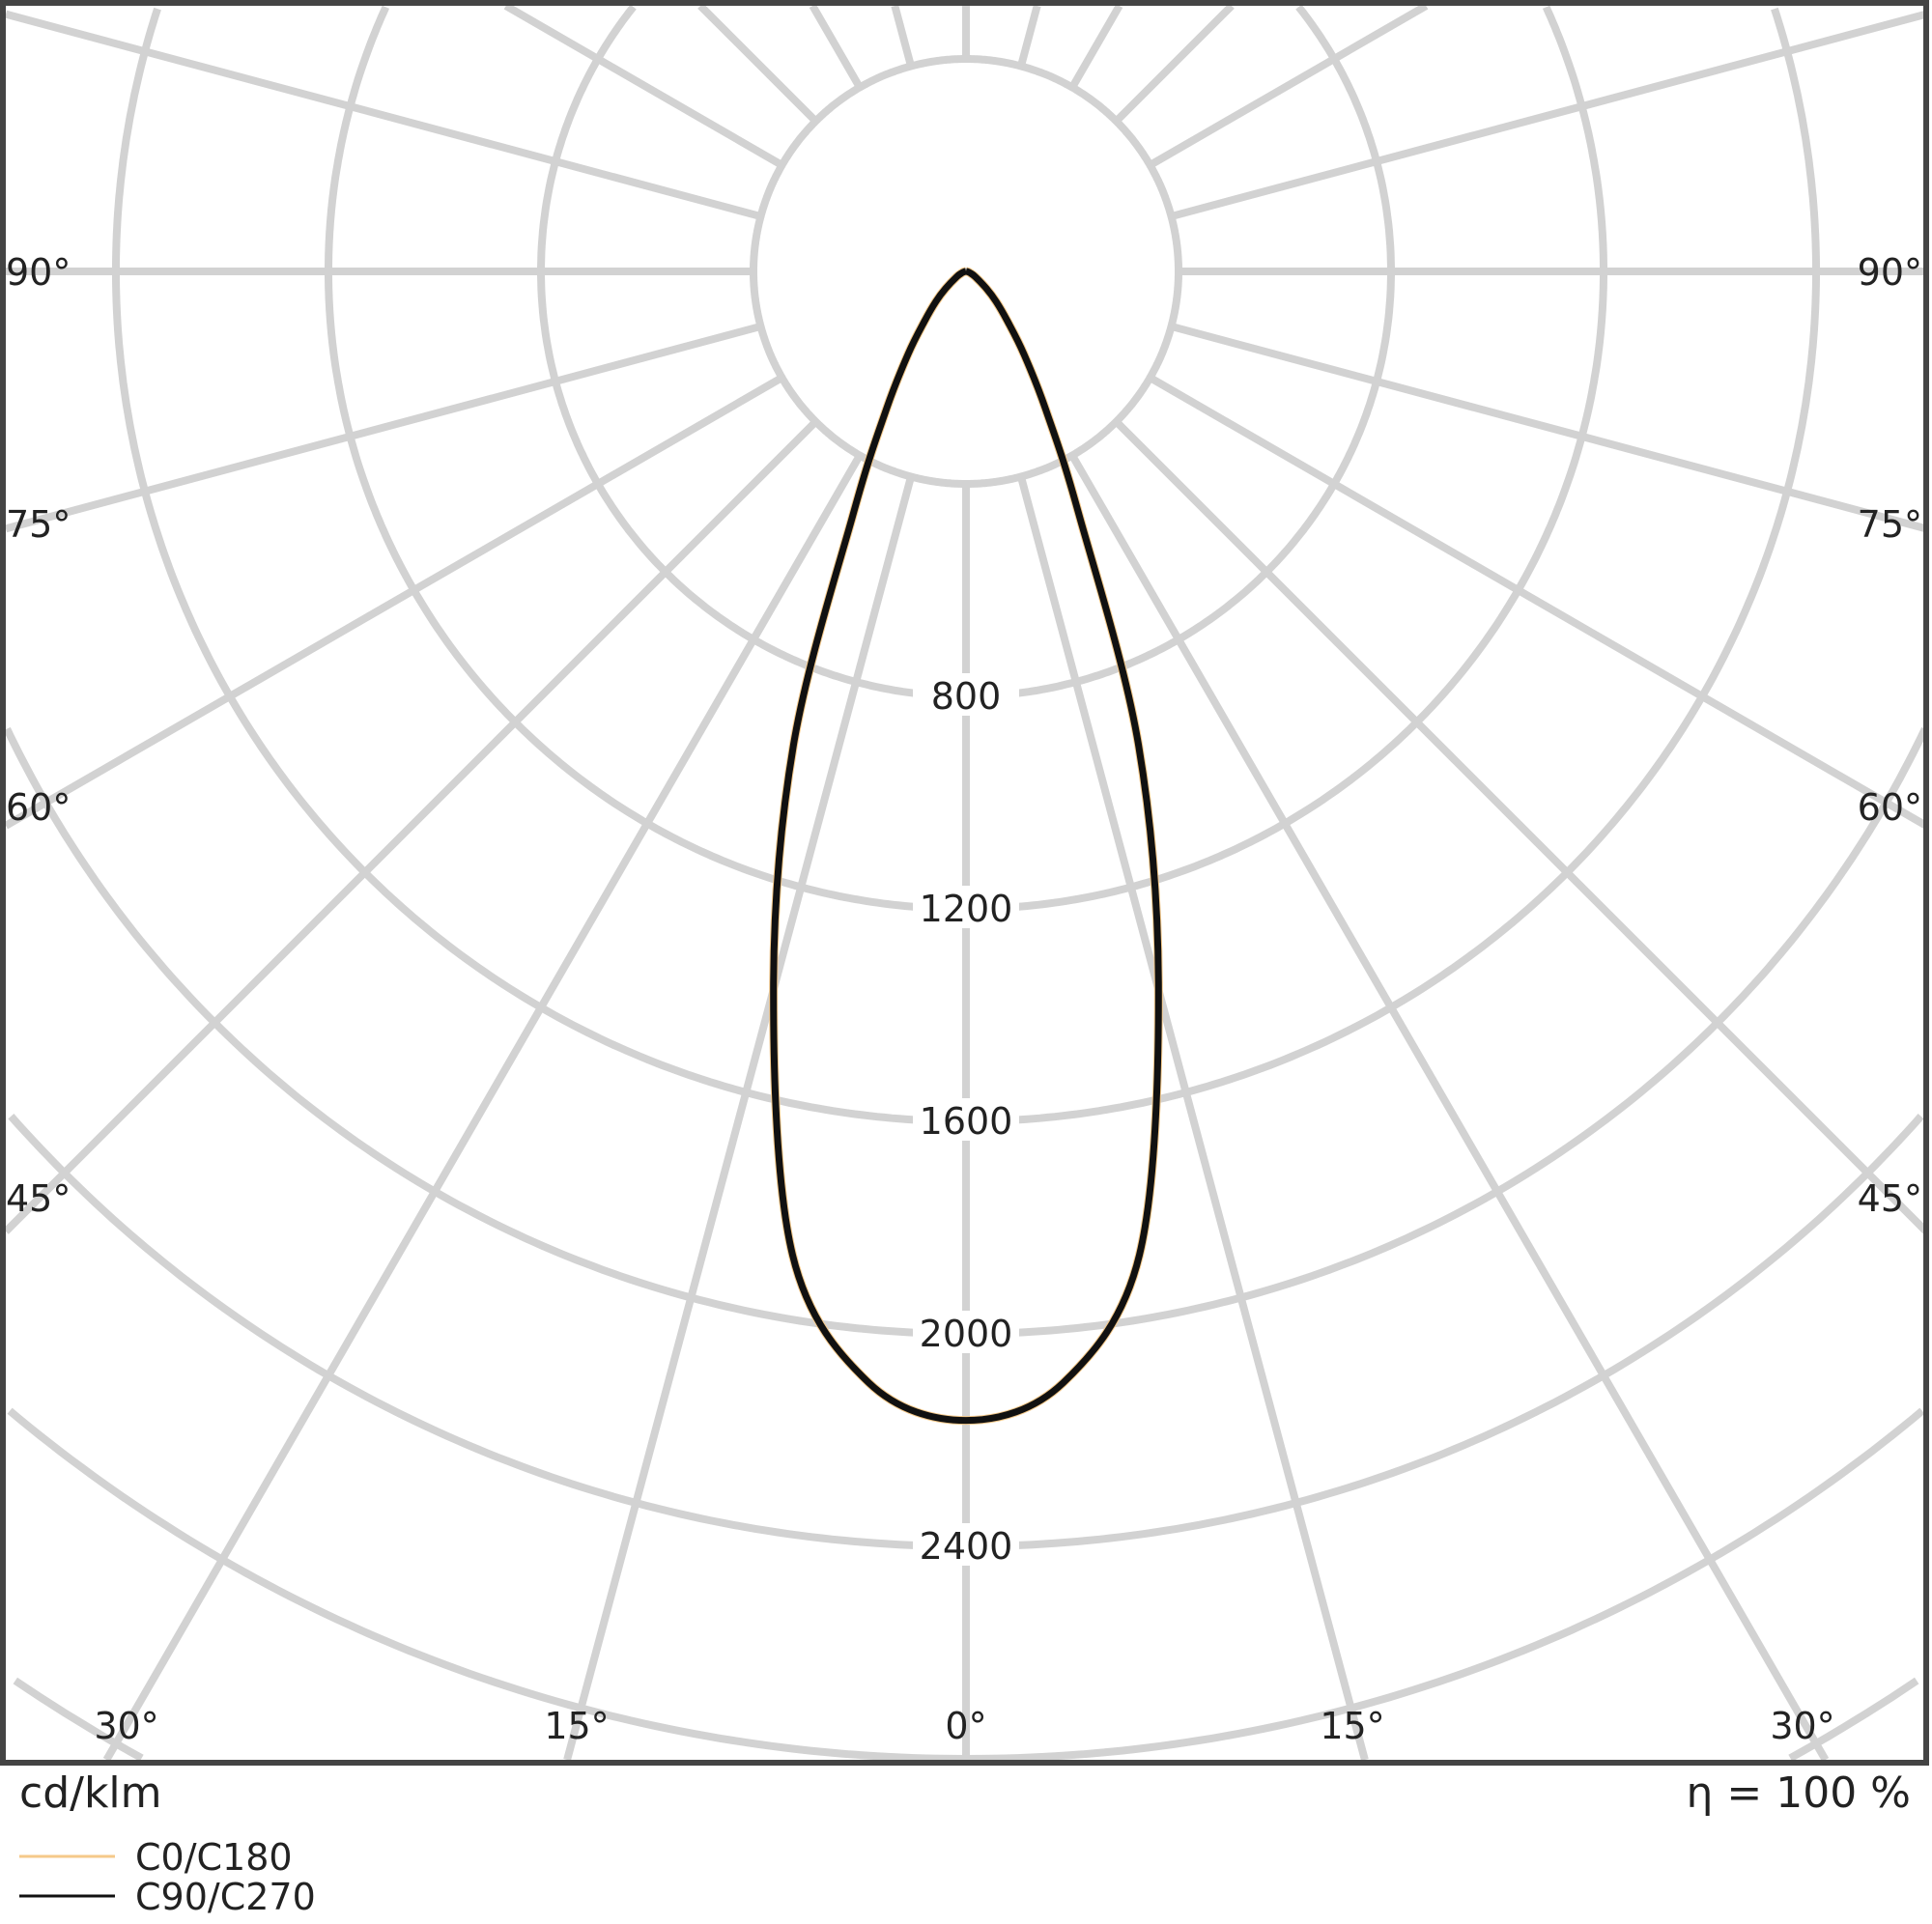 The image size is (1932, 1924). What do you see at coordinates (38, 272) in the screenshot?
I see `angle-label-left: 90°` at bounding box center [38, 272].